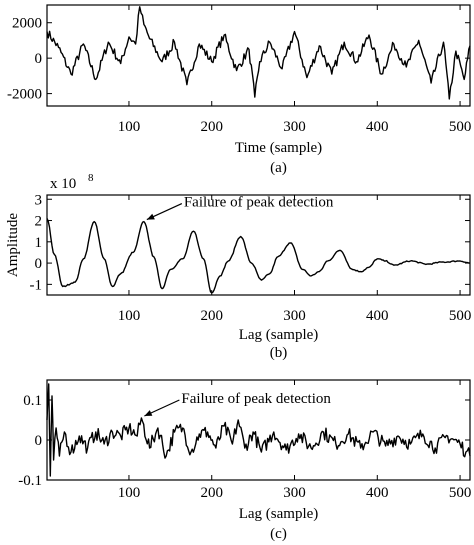 This screenshot has height=545, width=474. What do you see at coordinates (294, 493) in the screenshot?
I see `panel-c-xtick-label: 300` at bounding box center [294, 493].